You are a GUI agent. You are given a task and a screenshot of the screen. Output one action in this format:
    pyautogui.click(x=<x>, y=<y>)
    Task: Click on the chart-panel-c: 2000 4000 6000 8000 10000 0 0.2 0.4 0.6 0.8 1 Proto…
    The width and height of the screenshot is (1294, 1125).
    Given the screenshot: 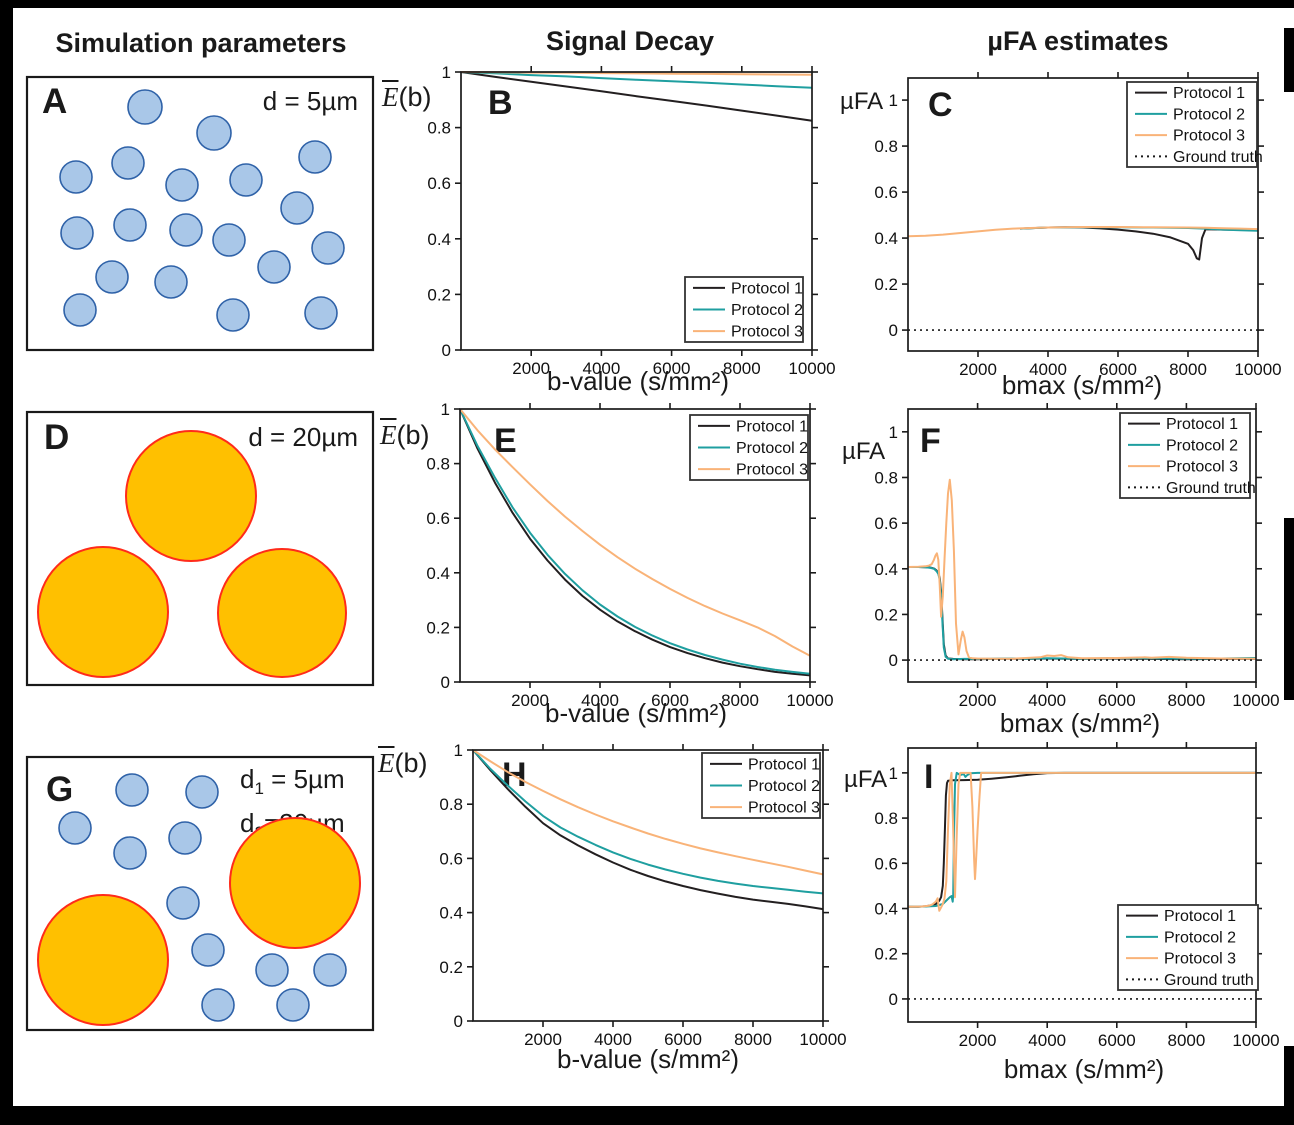 What is the action you would take?
    pyautogui.click(x=1078, y=225)
    